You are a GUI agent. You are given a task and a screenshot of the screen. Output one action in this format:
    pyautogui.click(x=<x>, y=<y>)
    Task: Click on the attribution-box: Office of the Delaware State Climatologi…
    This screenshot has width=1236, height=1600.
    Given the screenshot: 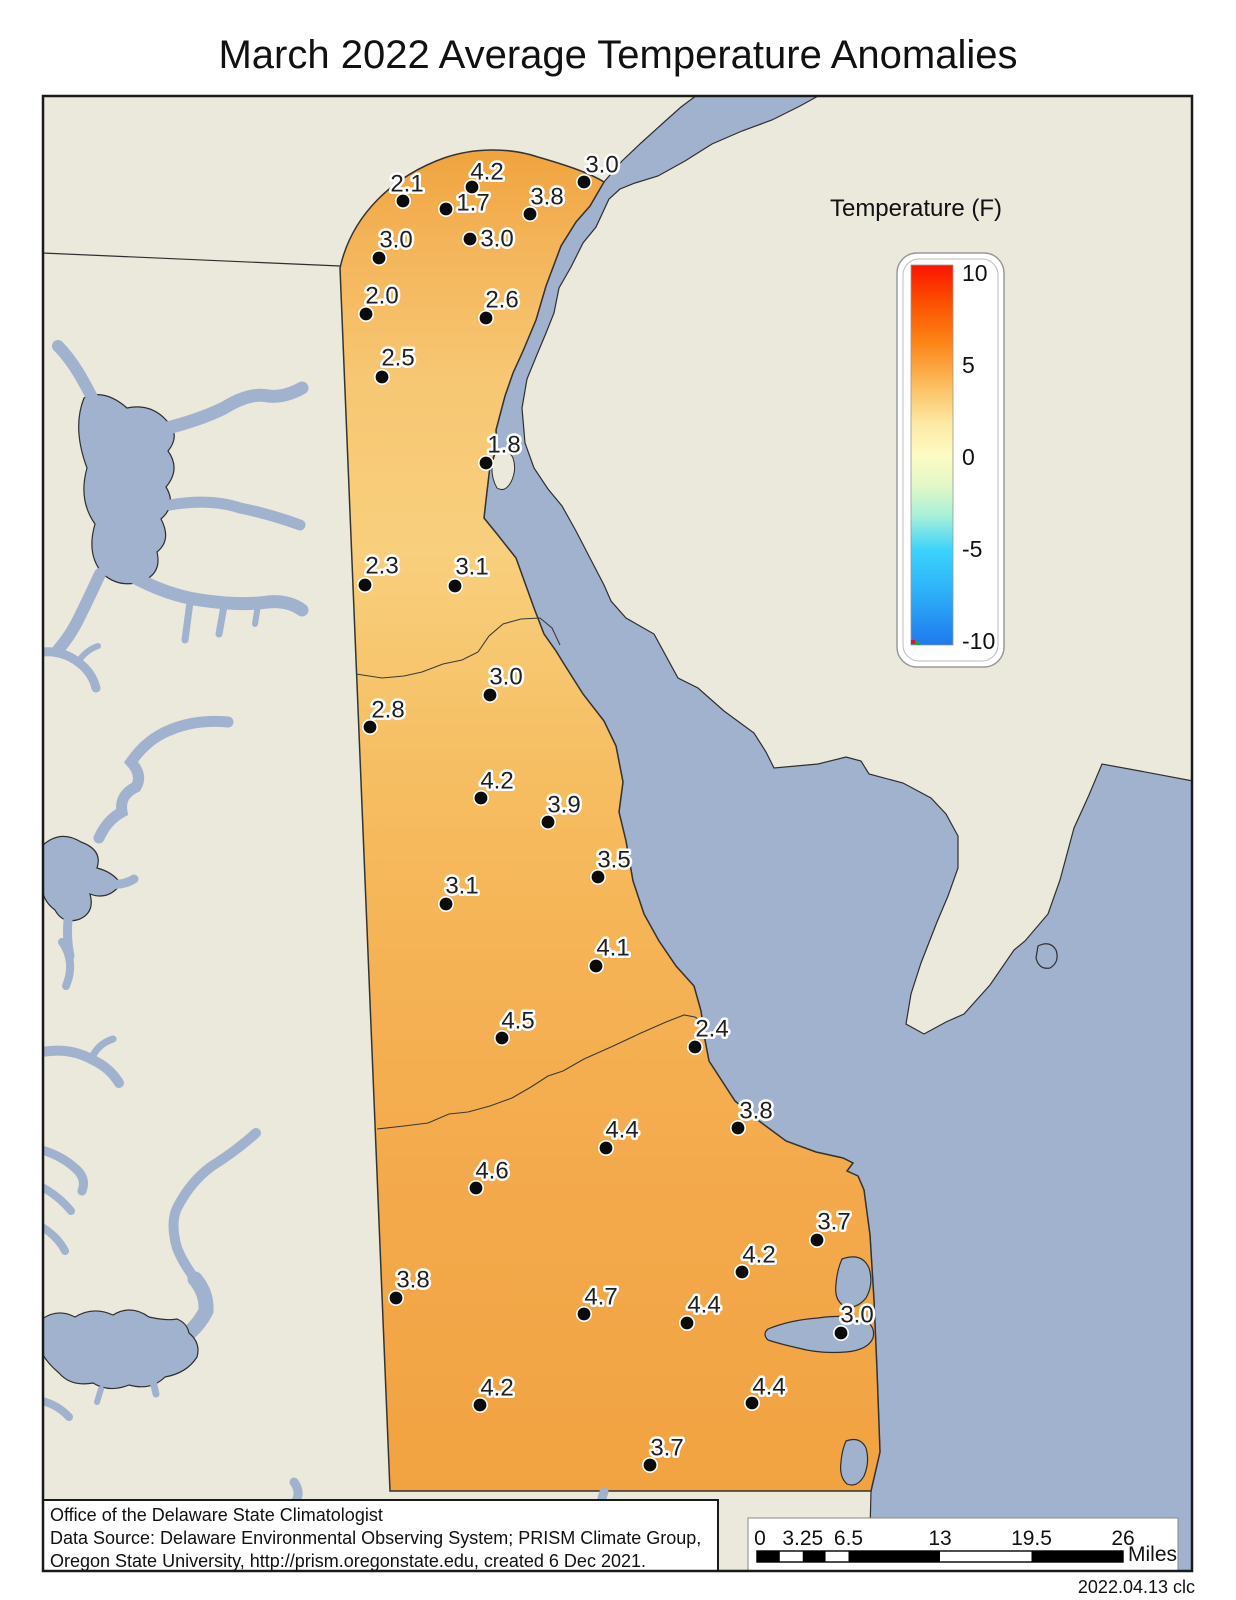 What is the action you would take?
    pyautogui.click(x=380, y=1535)
    